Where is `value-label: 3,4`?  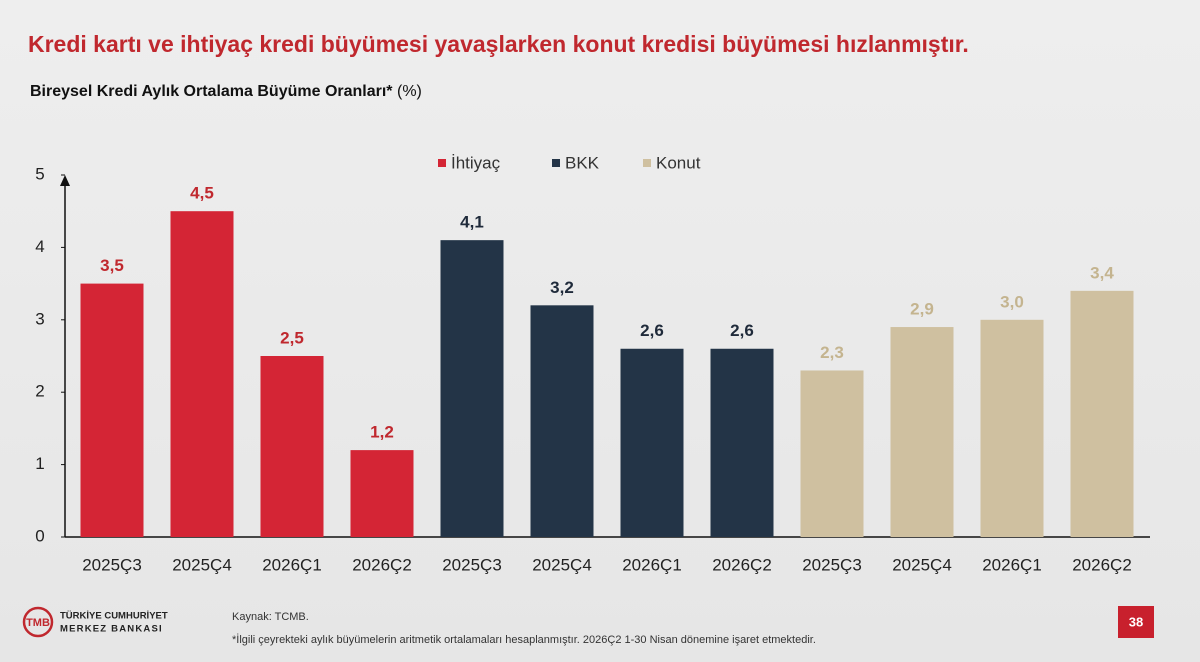
value-label: 3,4 is located at coordinates (1102, 272).